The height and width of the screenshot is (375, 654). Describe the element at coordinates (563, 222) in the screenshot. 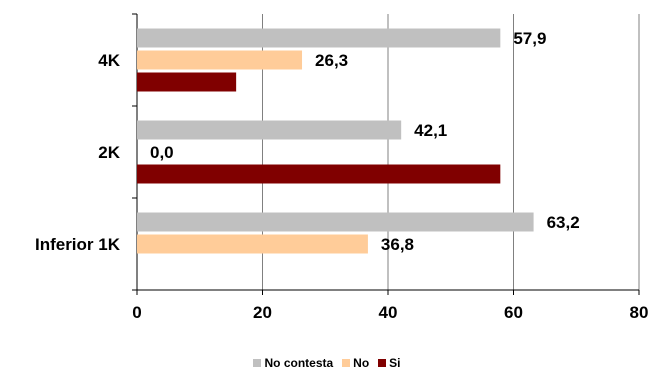

I see `data-label-no-contesta-inferior-1k: 63,2` at that location.